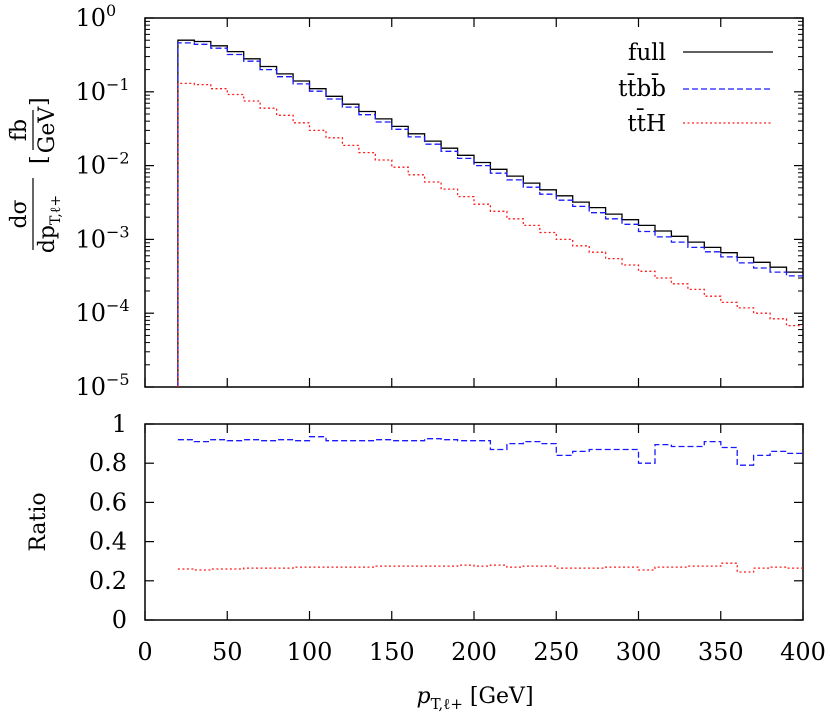 The width and height of the screenshot is (830, 720). What do you see at coordinates (39, 101) in the screenshot?
I see `ylabel-right-bracket: ]` at bounding box center [39, 101].